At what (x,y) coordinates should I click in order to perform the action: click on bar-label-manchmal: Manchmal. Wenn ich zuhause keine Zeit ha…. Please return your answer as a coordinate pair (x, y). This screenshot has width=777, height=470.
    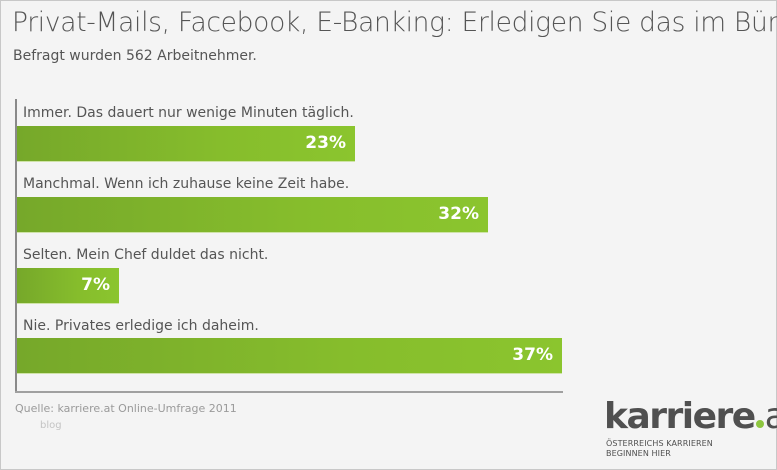
    Looking at the image, I should click on (186, 184).